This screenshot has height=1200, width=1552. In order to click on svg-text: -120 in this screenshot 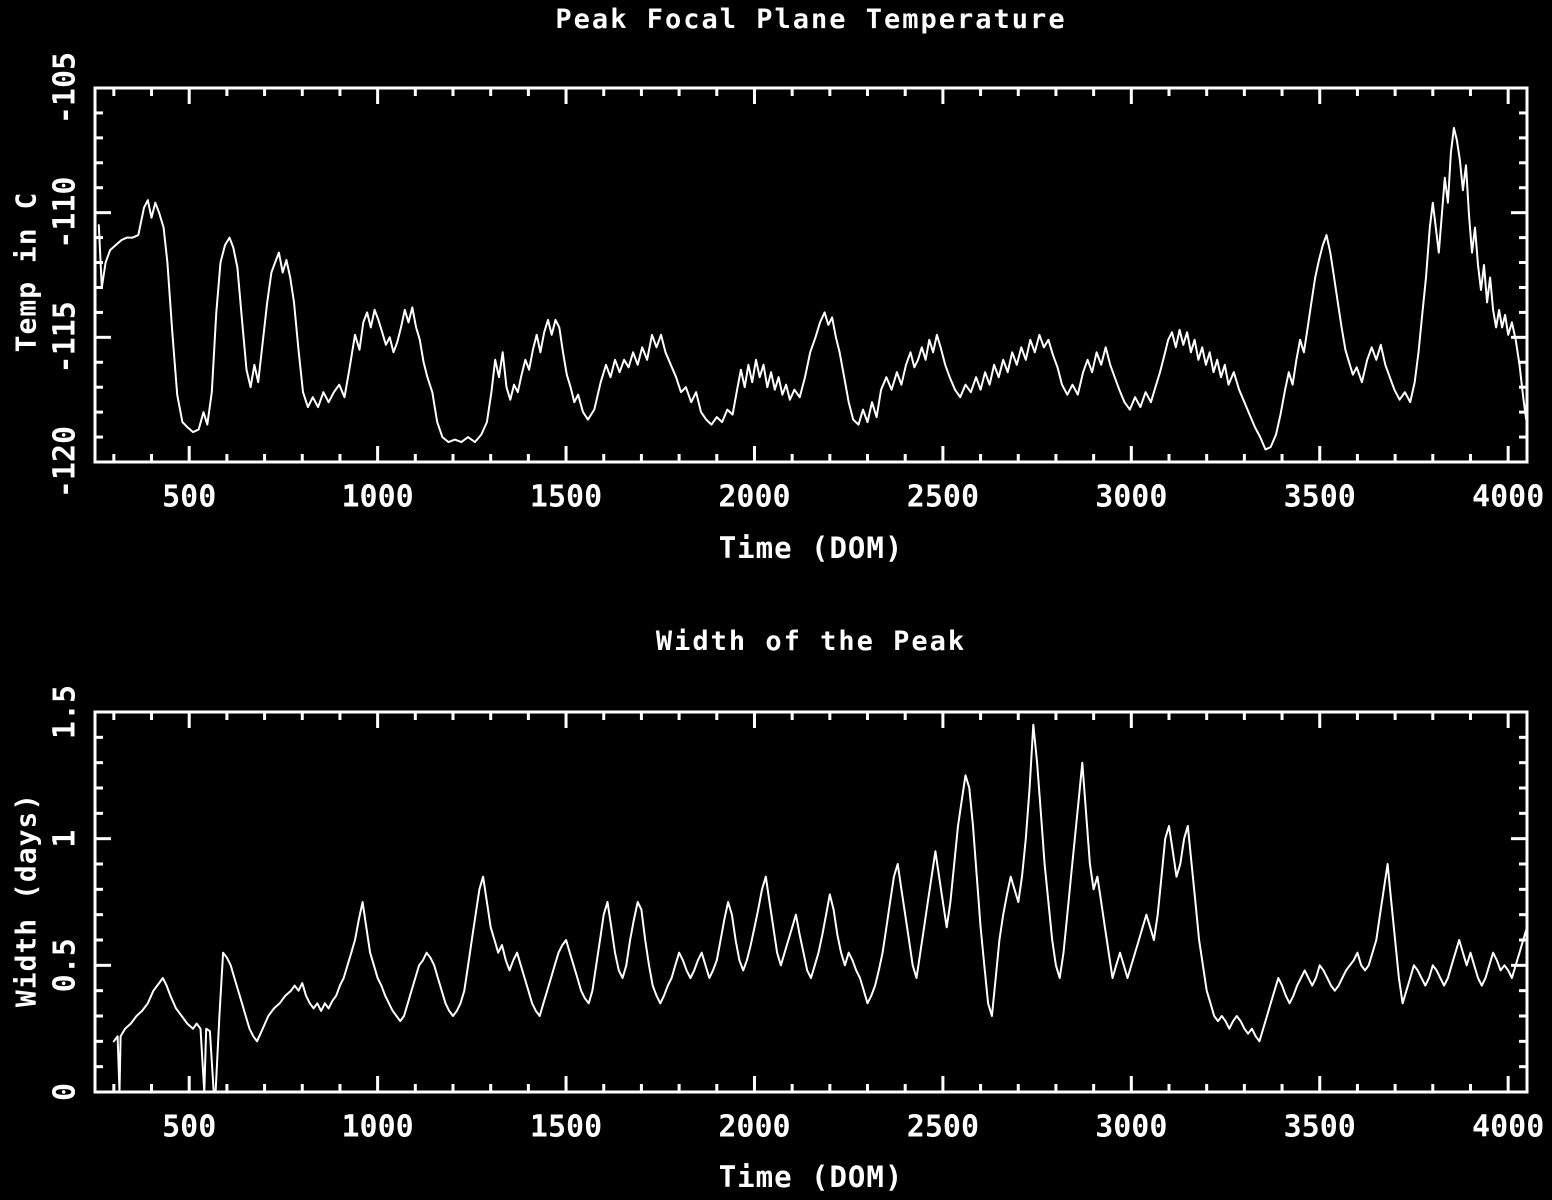, I will do `click(65, 462)`.